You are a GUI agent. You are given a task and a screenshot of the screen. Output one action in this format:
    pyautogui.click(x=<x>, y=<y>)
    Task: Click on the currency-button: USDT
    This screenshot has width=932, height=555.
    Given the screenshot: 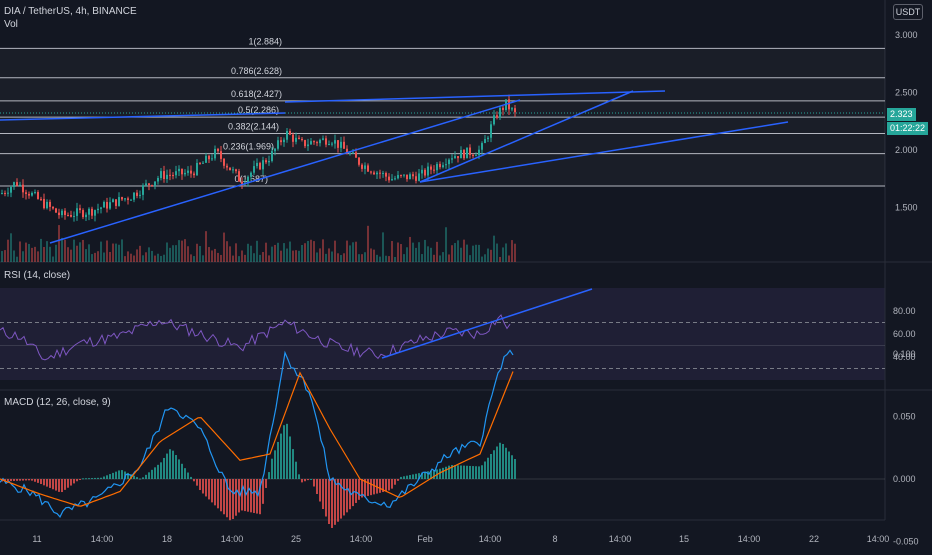 What is the action you would take?
    pyautogui.click(x=908, y=12)
    